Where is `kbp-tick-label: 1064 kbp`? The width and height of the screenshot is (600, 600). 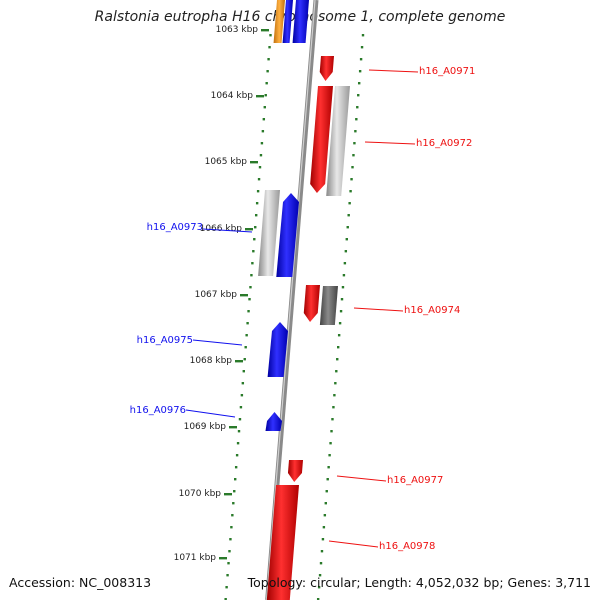 kbp-tick-label: 1064 kbp is located at coordinates (232, 96).